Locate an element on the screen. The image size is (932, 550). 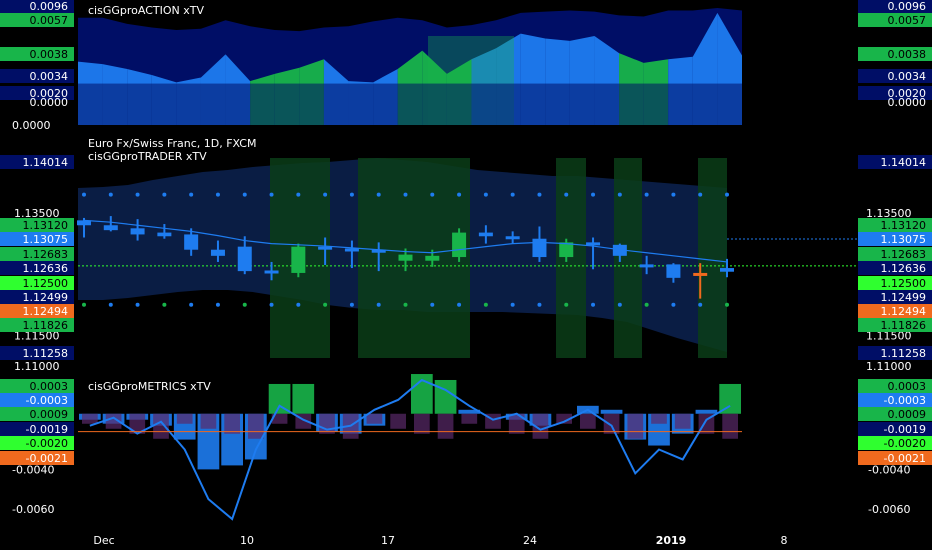
price-badge-label: 0.0020 is located at coordinates (907, 93).